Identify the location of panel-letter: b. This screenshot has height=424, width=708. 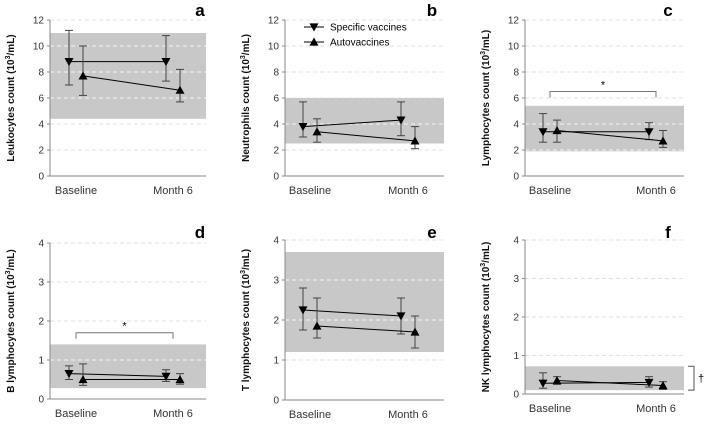
(432, 10).